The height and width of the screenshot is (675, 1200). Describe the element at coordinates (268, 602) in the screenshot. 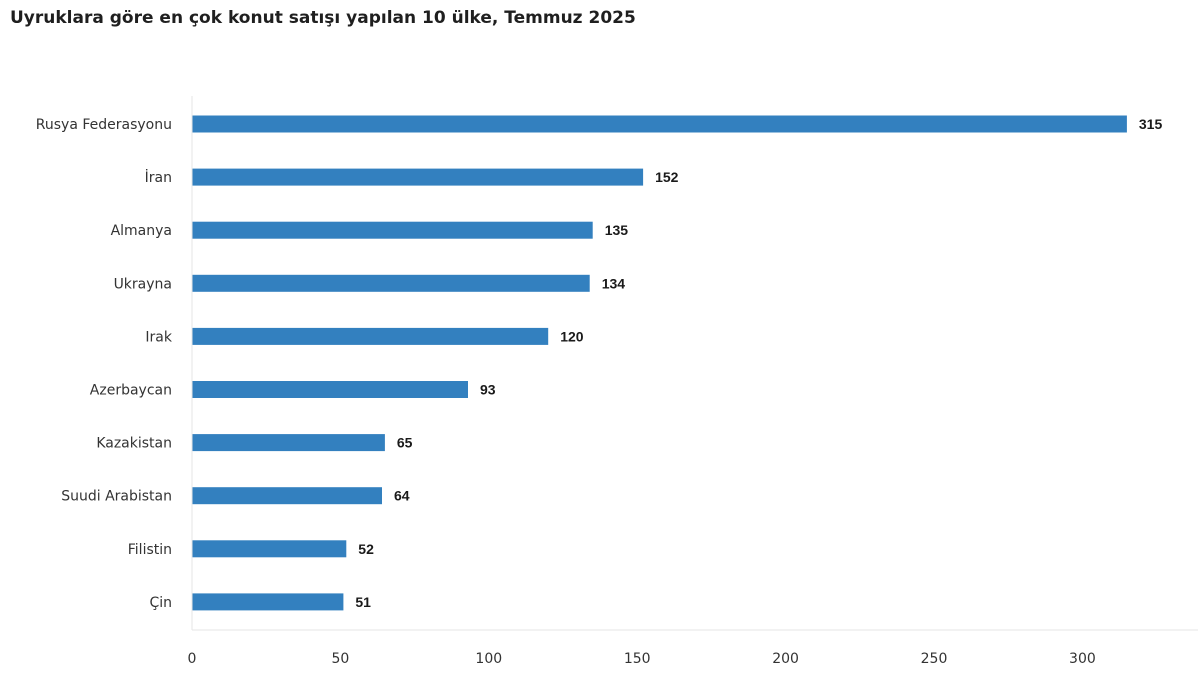

I see `bar-cin` at that location.